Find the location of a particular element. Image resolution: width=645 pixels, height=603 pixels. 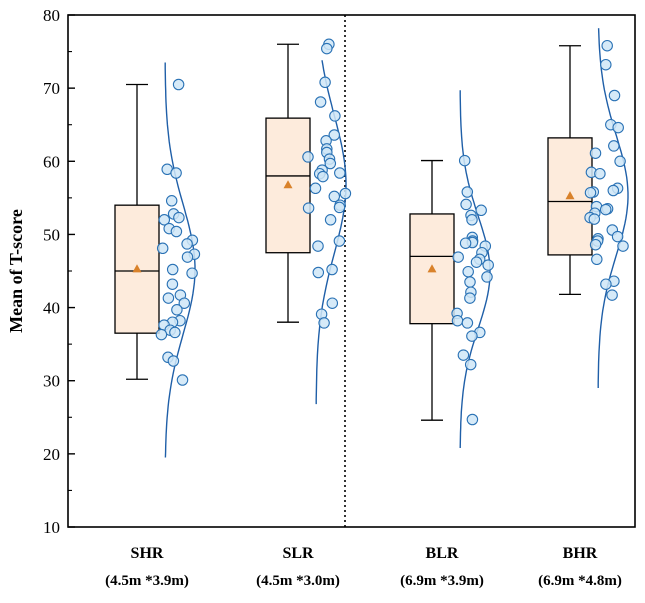

group-shr is located at coordinates (157, 260).